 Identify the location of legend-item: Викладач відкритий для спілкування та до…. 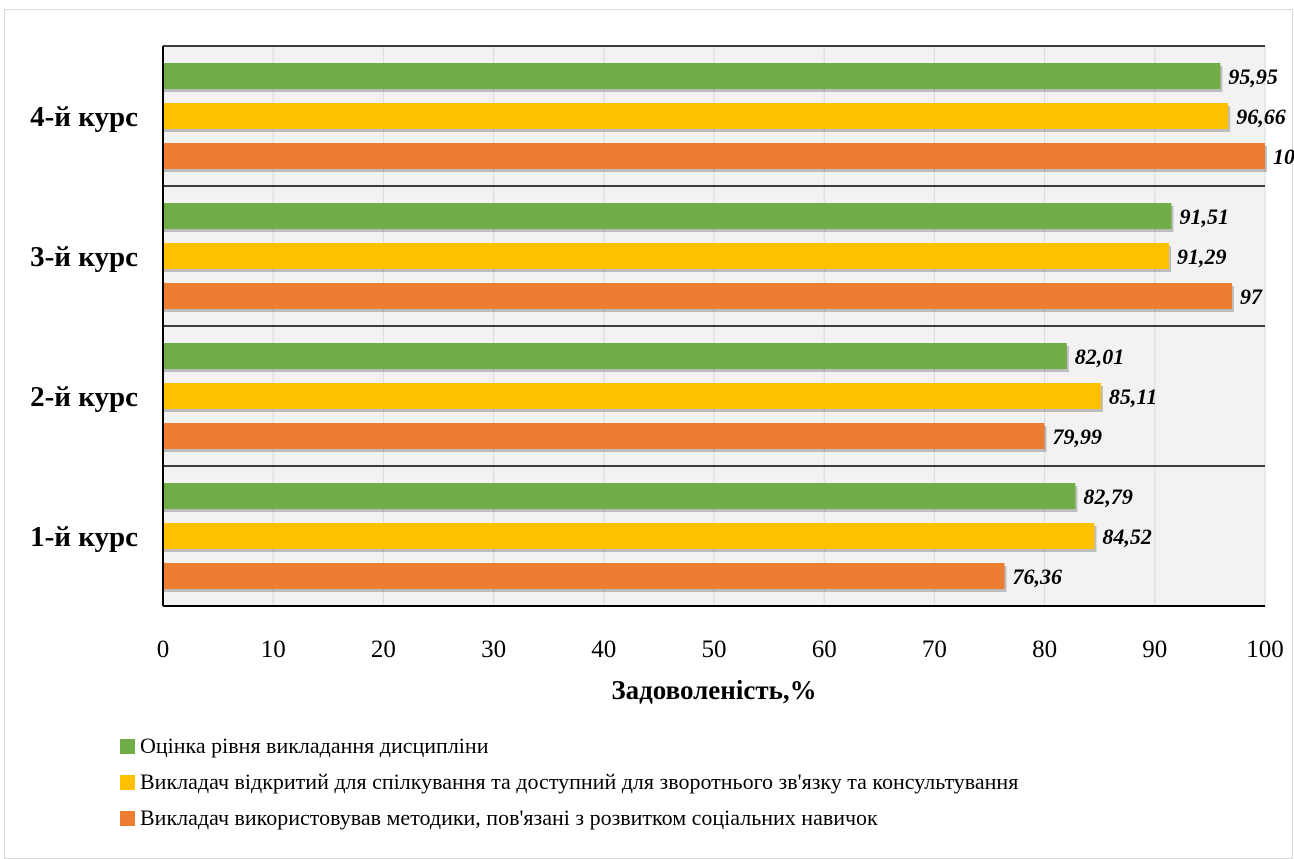
(569, 782).